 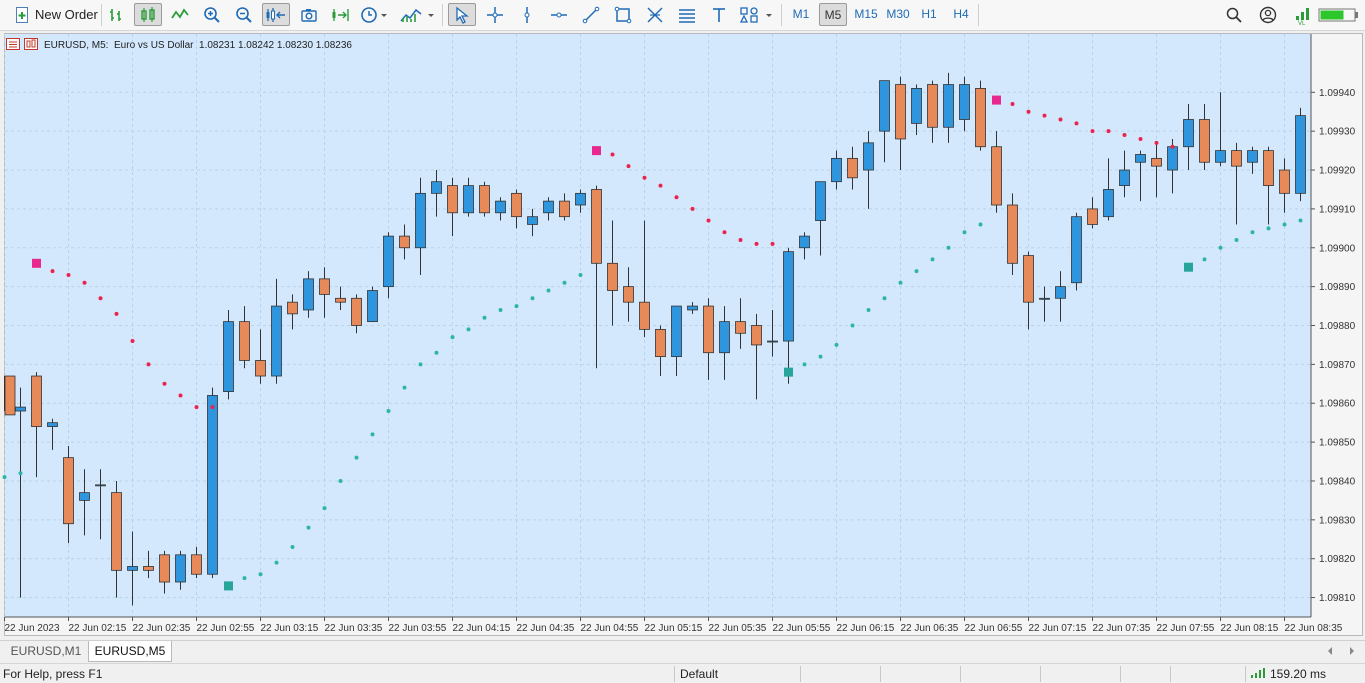 What do you see at coordinates (591, 14) in the screenshot?
I see `trend-line-icon` at bounding box center [591, 14].